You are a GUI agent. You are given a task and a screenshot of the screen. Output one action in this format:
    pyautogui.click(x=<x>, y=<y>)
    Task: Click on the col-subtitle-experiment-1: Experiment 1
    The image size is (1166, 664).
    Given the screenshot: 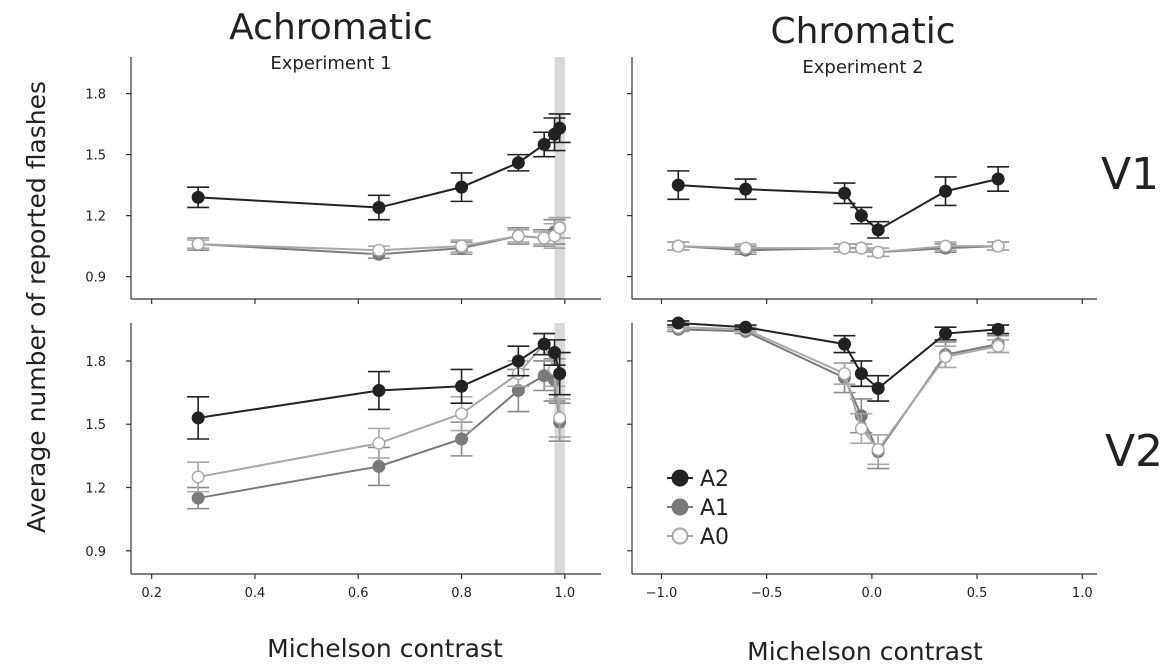 What is the action you would take?
    pyautogui.click(x=330, y=63)
    